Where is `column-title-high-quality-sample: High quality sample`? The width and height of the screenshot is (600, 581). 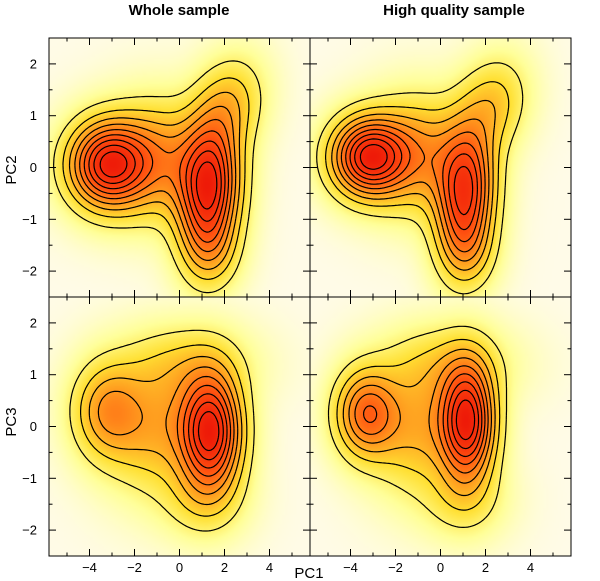 column-title-high-quality-sample: High quality sample is located at coordinates (454, 10).